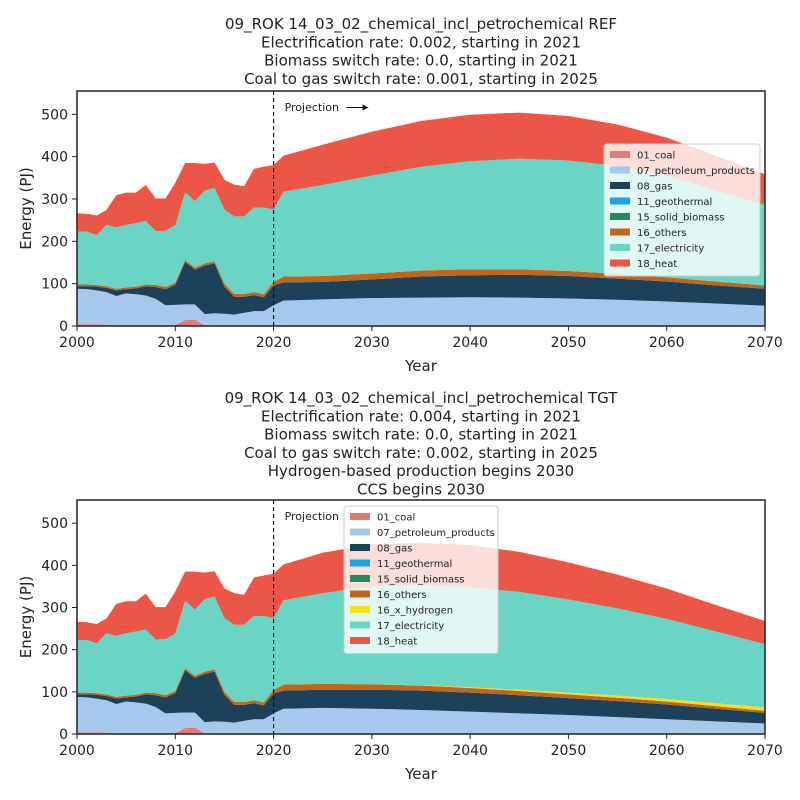  I want to click on chart-title-line: CCS begins 2030, so click(421, 490).